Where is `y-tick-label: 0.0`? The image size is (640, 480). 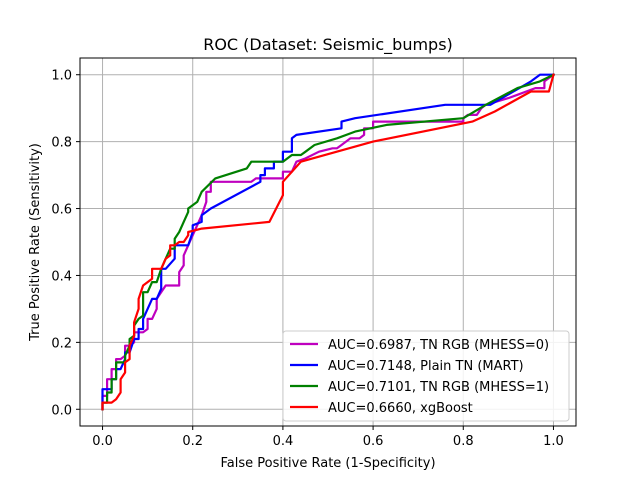
y-tick-label: 0.0 is located at coordinates (61, 410).